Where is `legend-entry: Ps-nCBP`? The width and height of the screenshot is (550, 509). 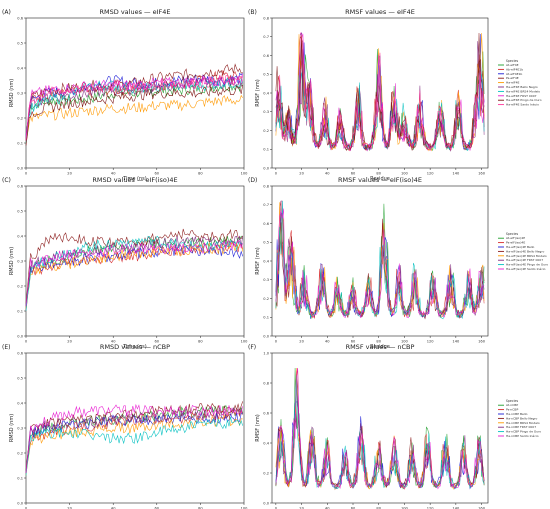 legend-entry: Ps-nCBP is located at coordinates (512, 410).